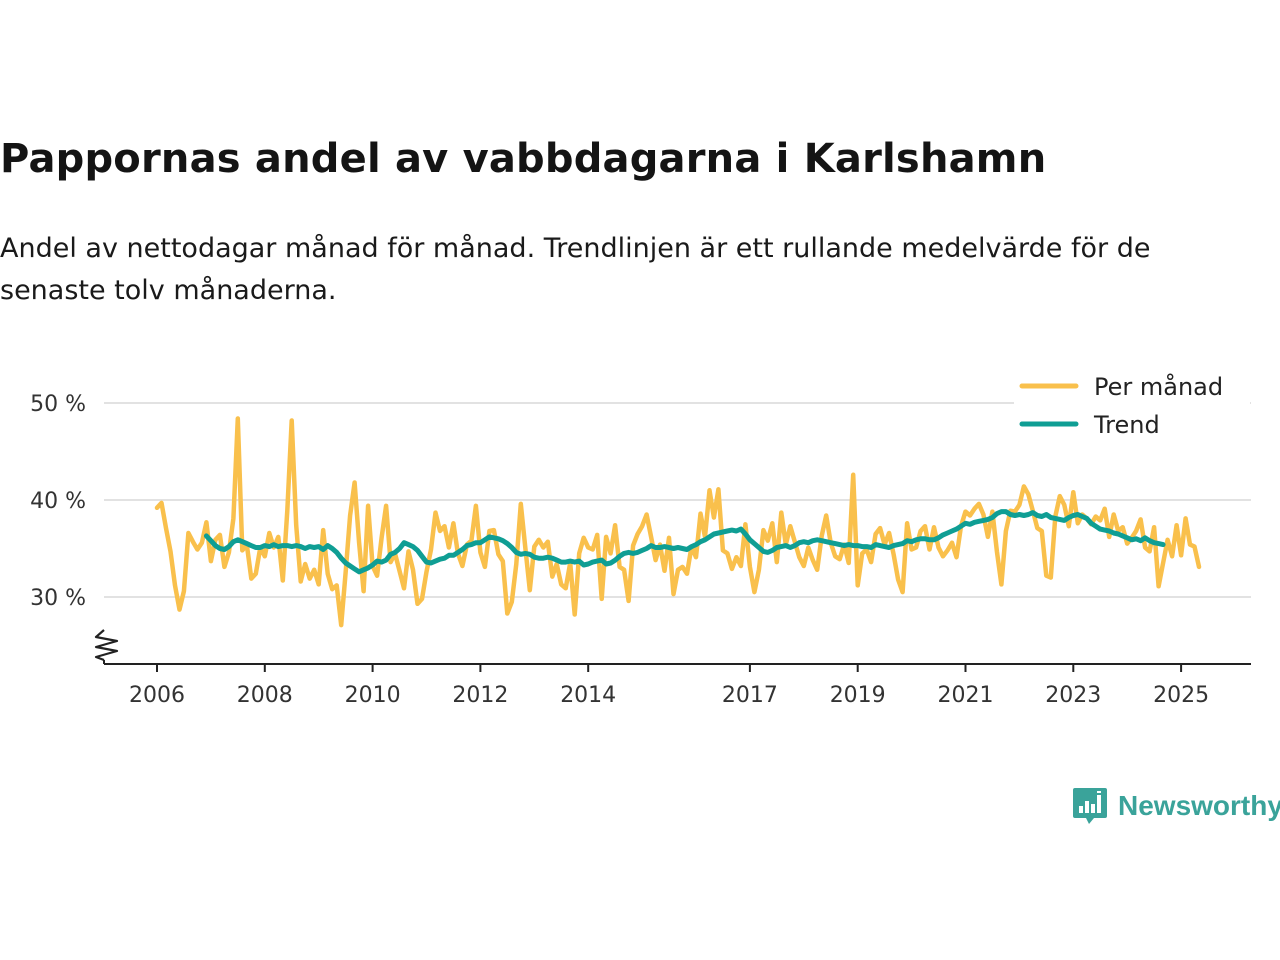 The image size is (1280, 960). Describe the element at coordinates (1199, 805) in the screenshot. I see `brand-name: Newsworthy` at that location.